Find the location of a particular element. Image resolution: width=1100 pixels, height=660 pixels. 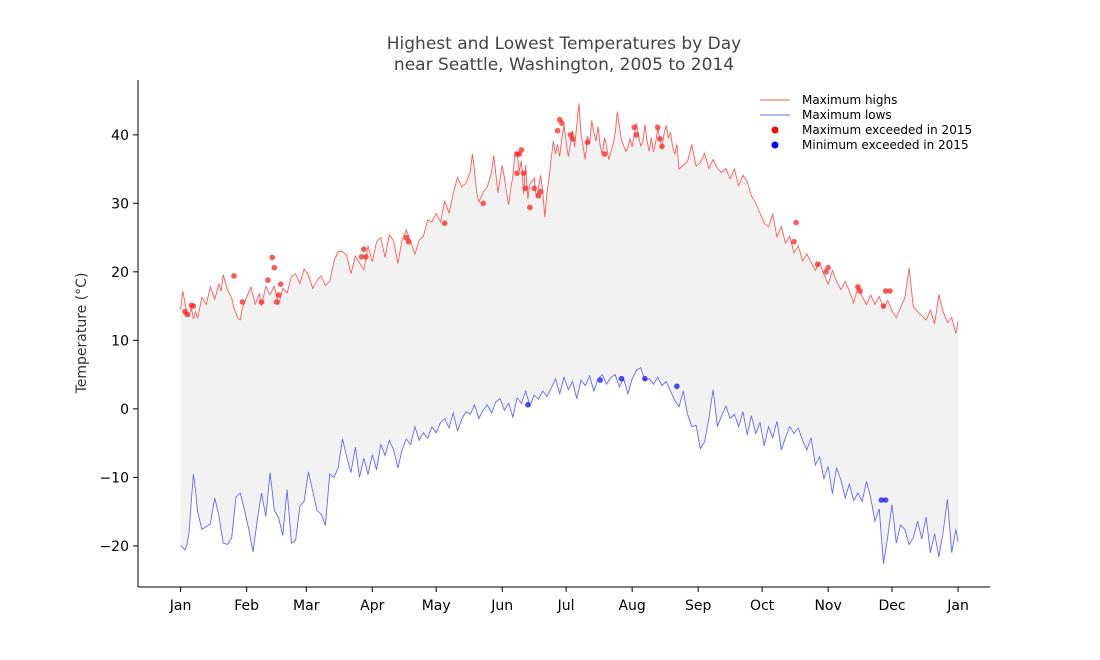

x-tick-label: Feb is located at coordinates (246, 606).